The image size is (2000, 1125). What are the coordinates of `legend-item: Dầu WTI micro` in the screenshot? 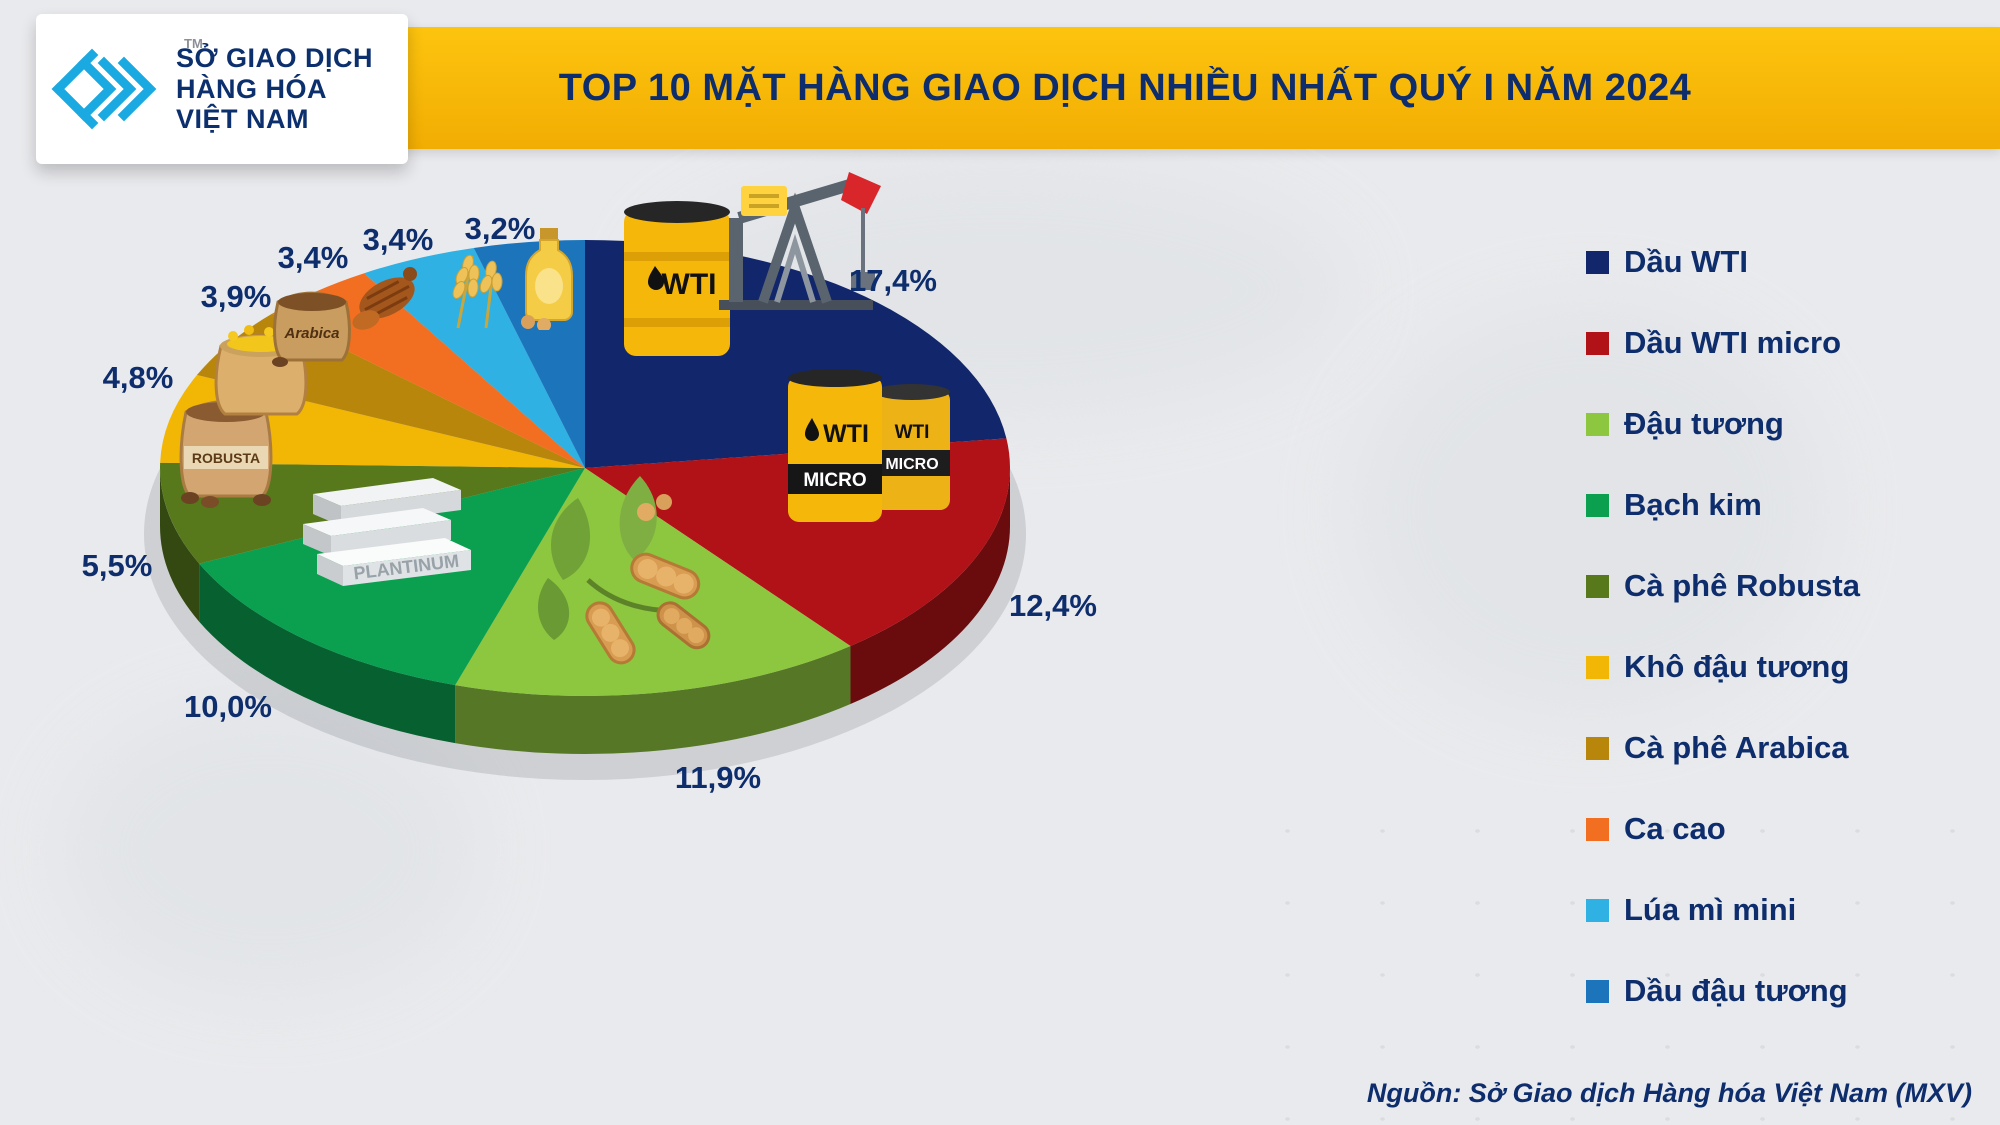 It's located at (1723, 343).